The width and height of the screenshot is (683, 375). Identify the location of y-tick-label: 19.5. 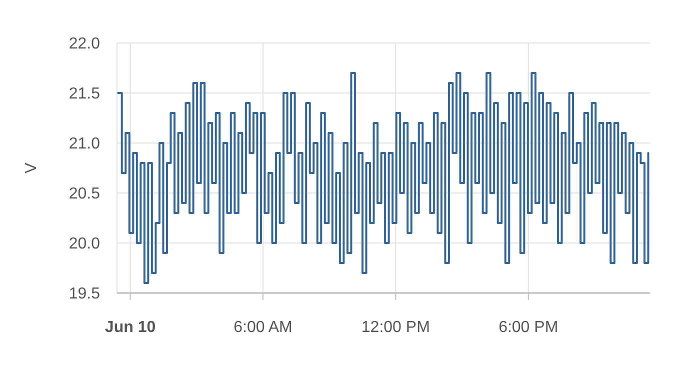
(84, 294).